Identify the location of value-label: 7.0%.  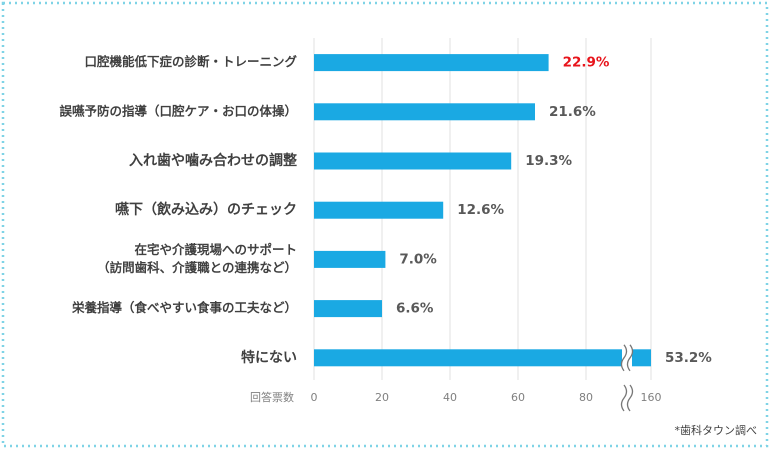
(418, 259).